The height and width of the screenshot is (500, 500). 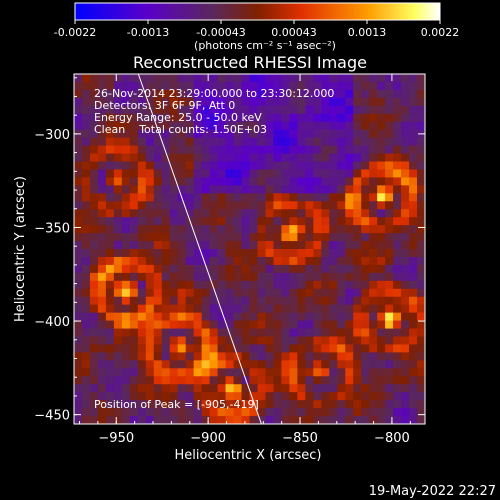 What do you see at coordinates (440, 32) in the screenshot?
I see `colorbar-tick-label: 0.0022` at bounding box center [440, 32].